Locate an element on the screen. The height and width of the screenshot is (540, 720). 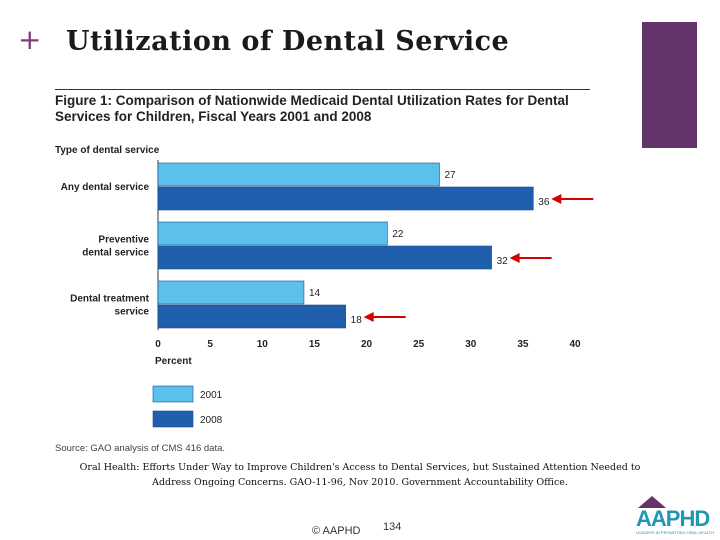
x-tick-label: 0 is located at coordinates (158, 344).